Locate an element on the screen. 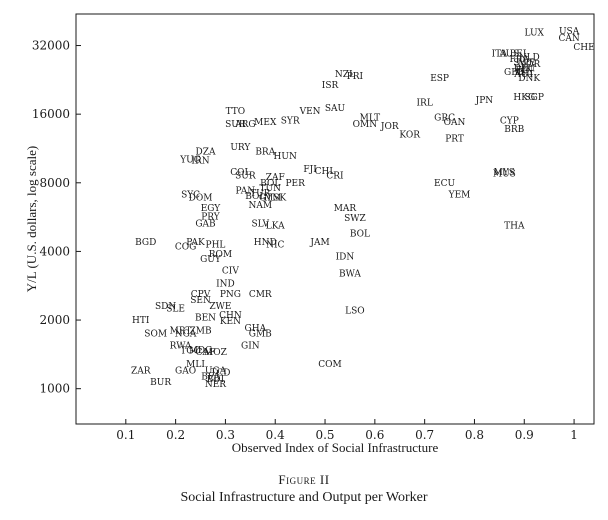  data-point-label: BEN is located at coordinates (205, 319).